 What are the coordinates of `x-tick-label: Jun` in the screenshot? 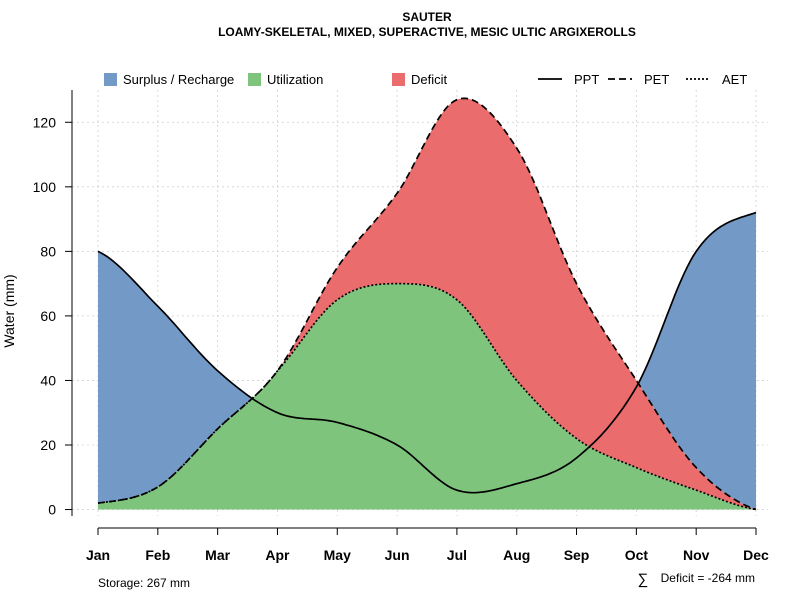 It's located at (397, 555).